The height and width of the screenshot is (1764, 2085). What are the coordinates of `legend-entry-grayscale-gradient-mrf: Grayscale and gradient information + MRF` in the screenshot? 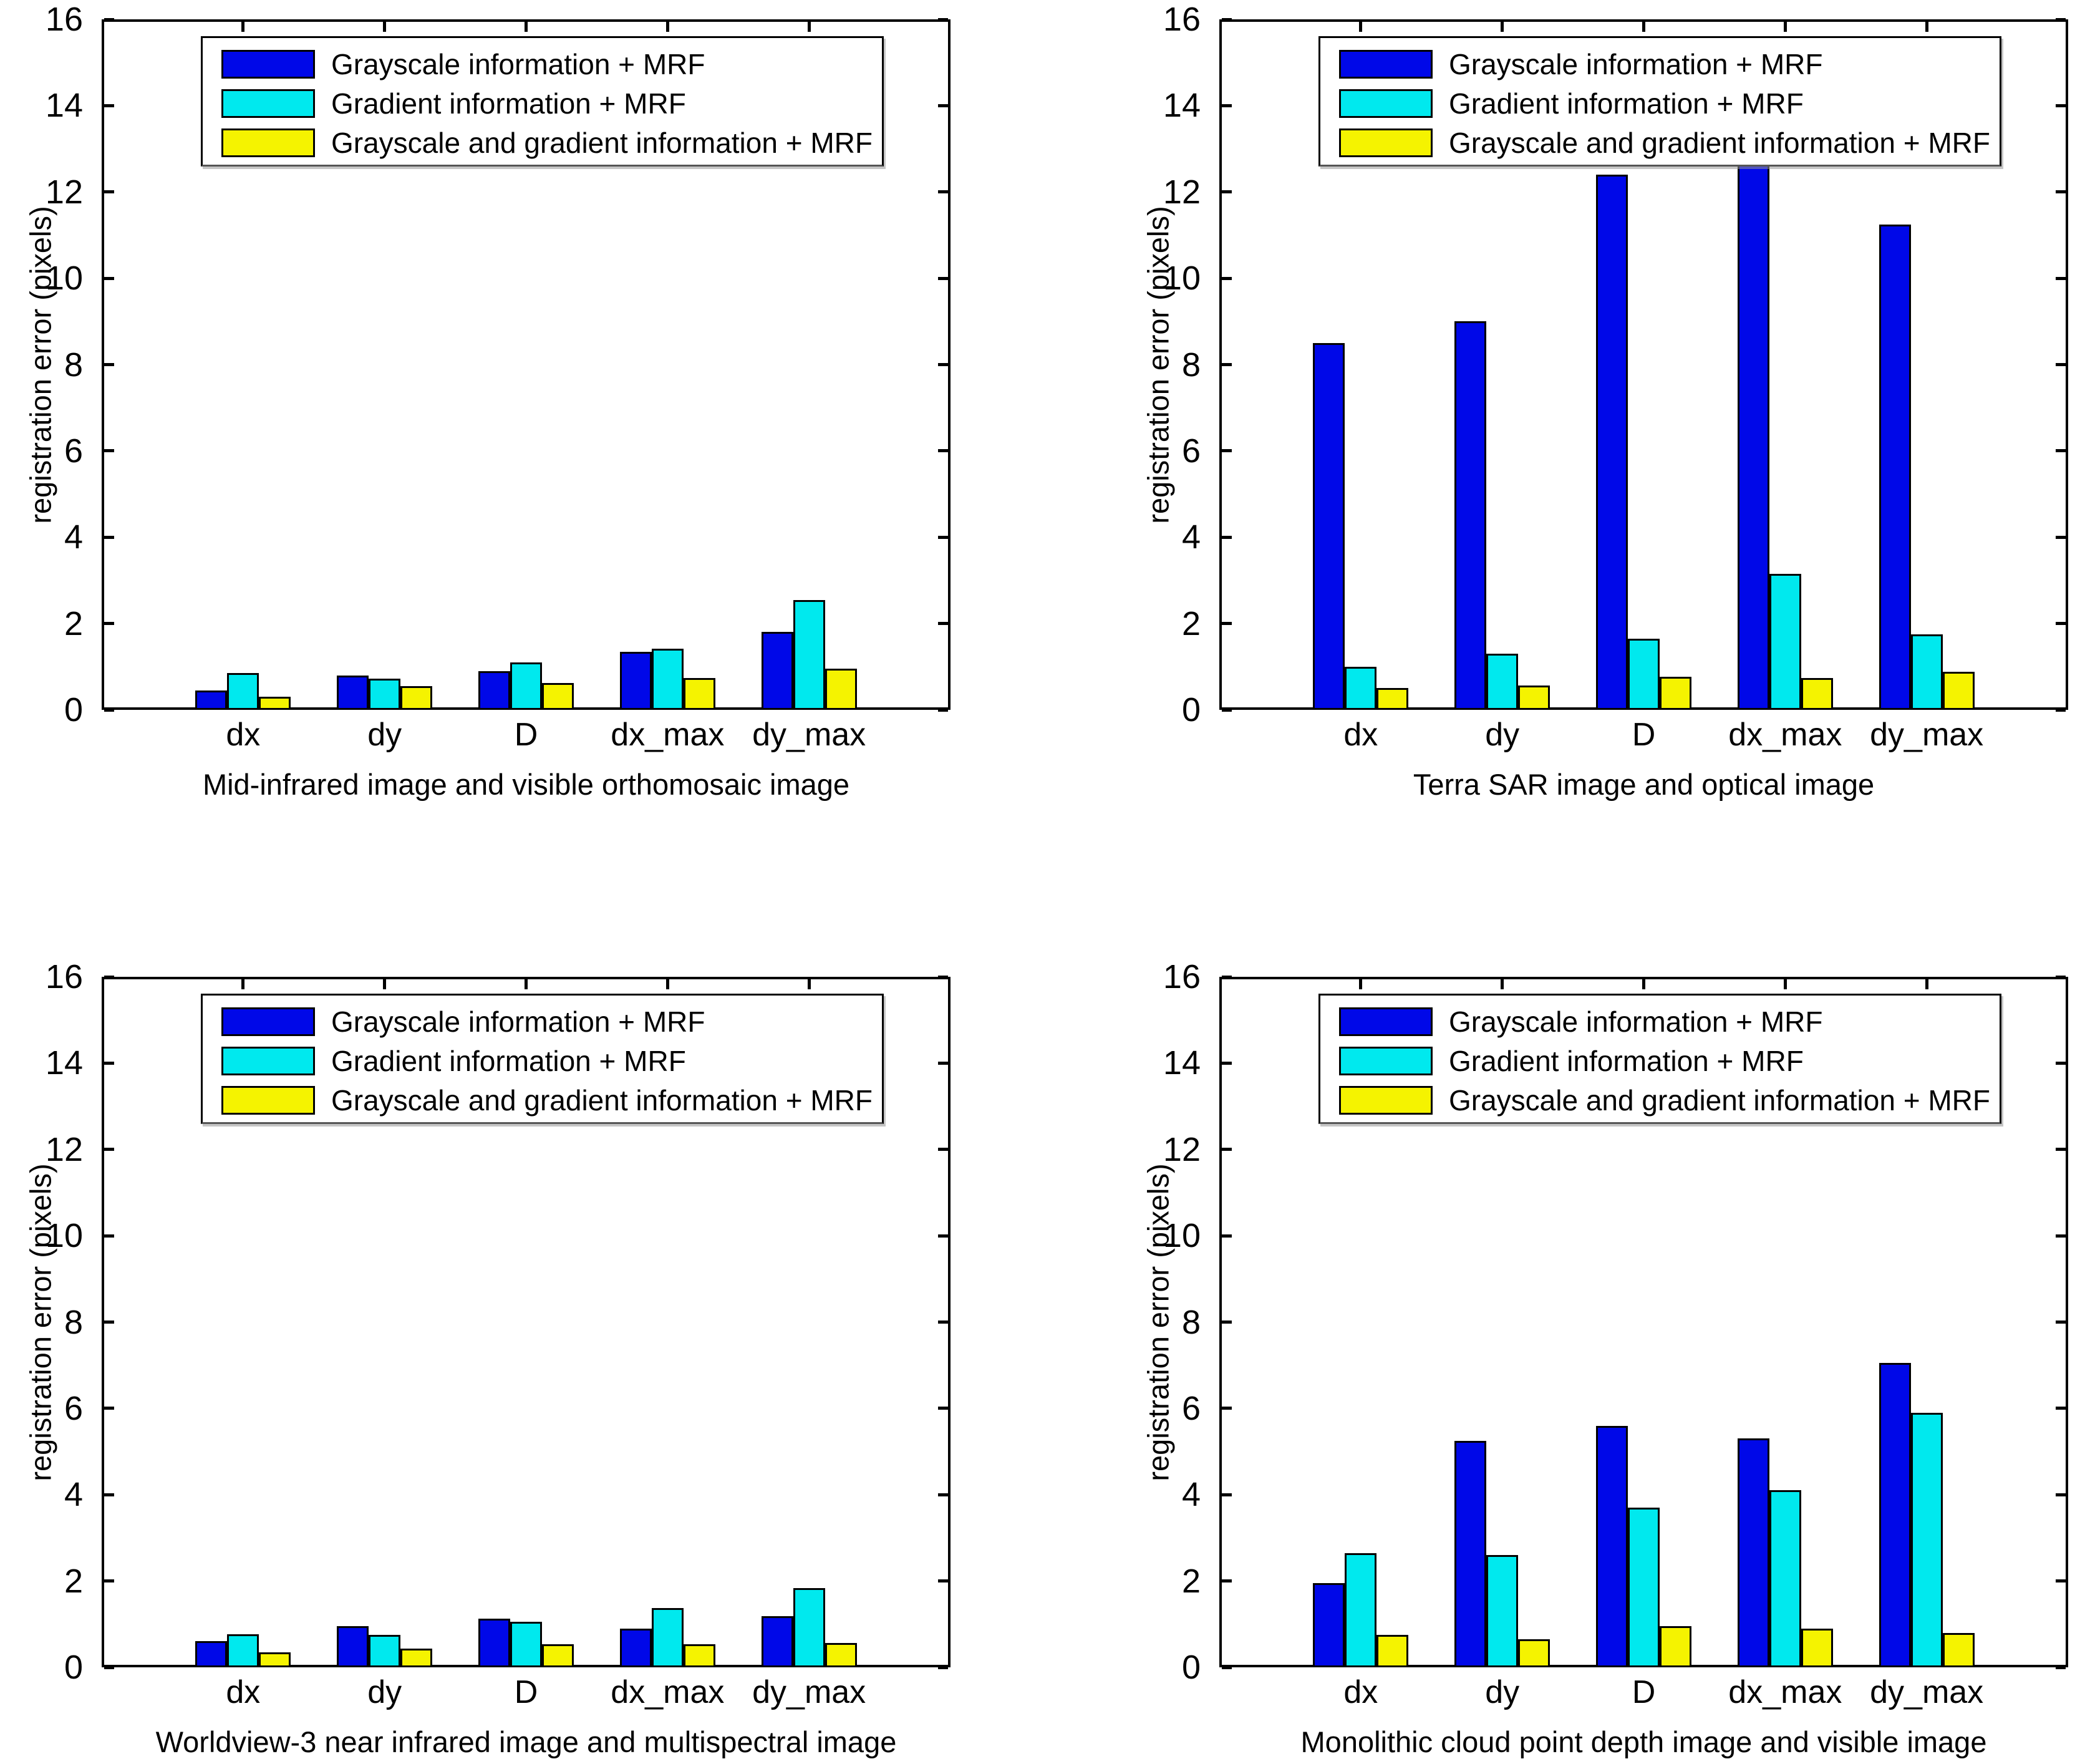 It's located at (1669, 142).